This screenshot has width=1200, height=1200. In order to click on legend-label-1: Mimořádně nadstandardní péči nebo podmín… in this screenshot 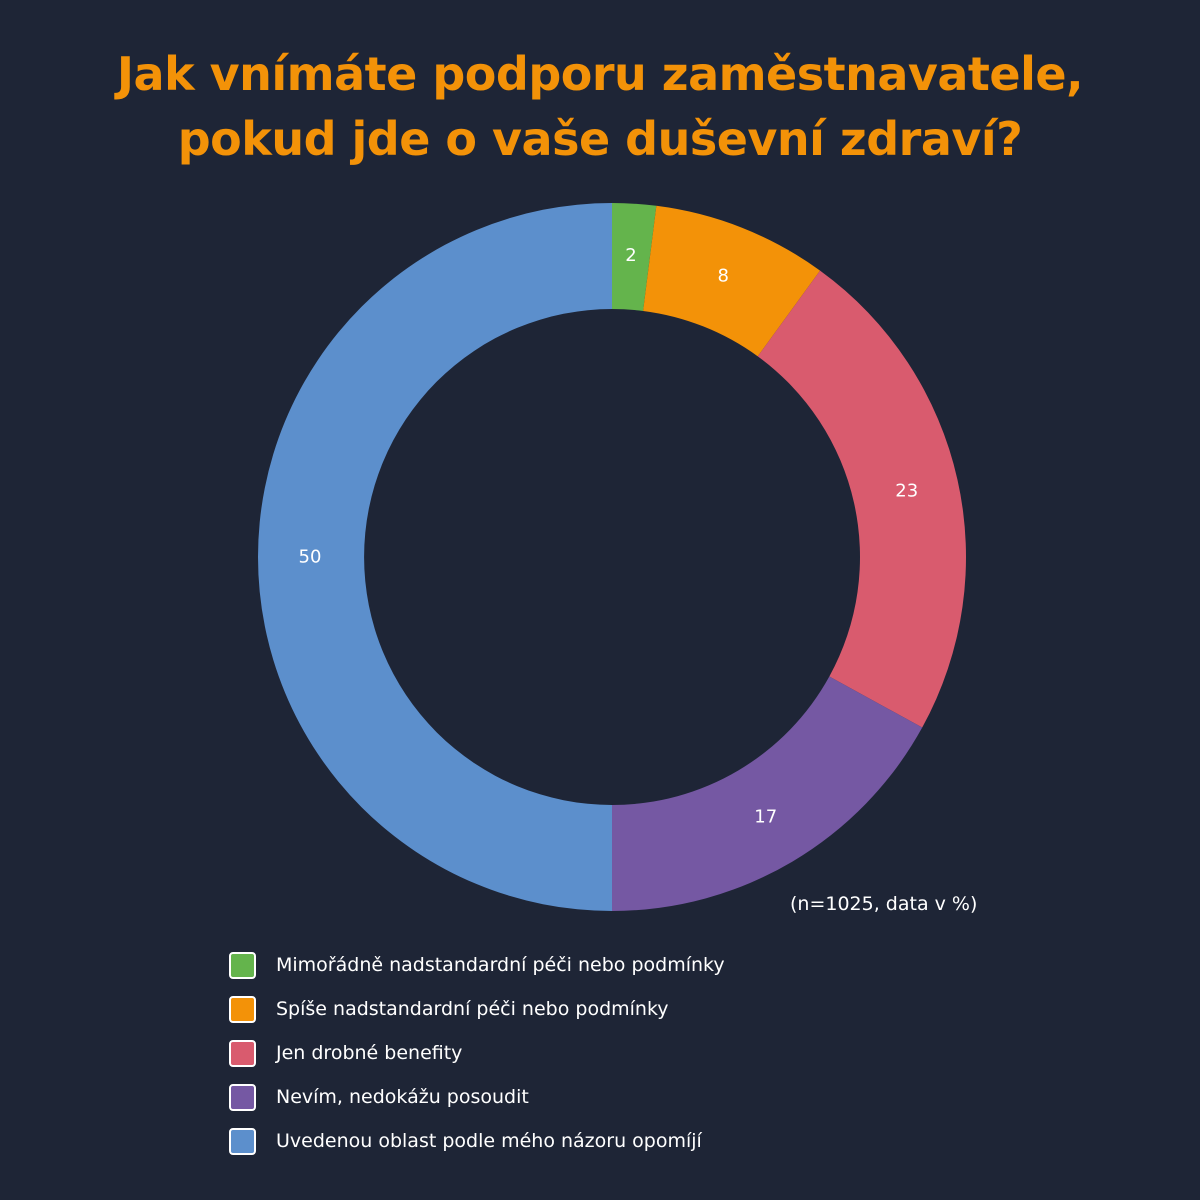, I will do `click(500, 965)`.